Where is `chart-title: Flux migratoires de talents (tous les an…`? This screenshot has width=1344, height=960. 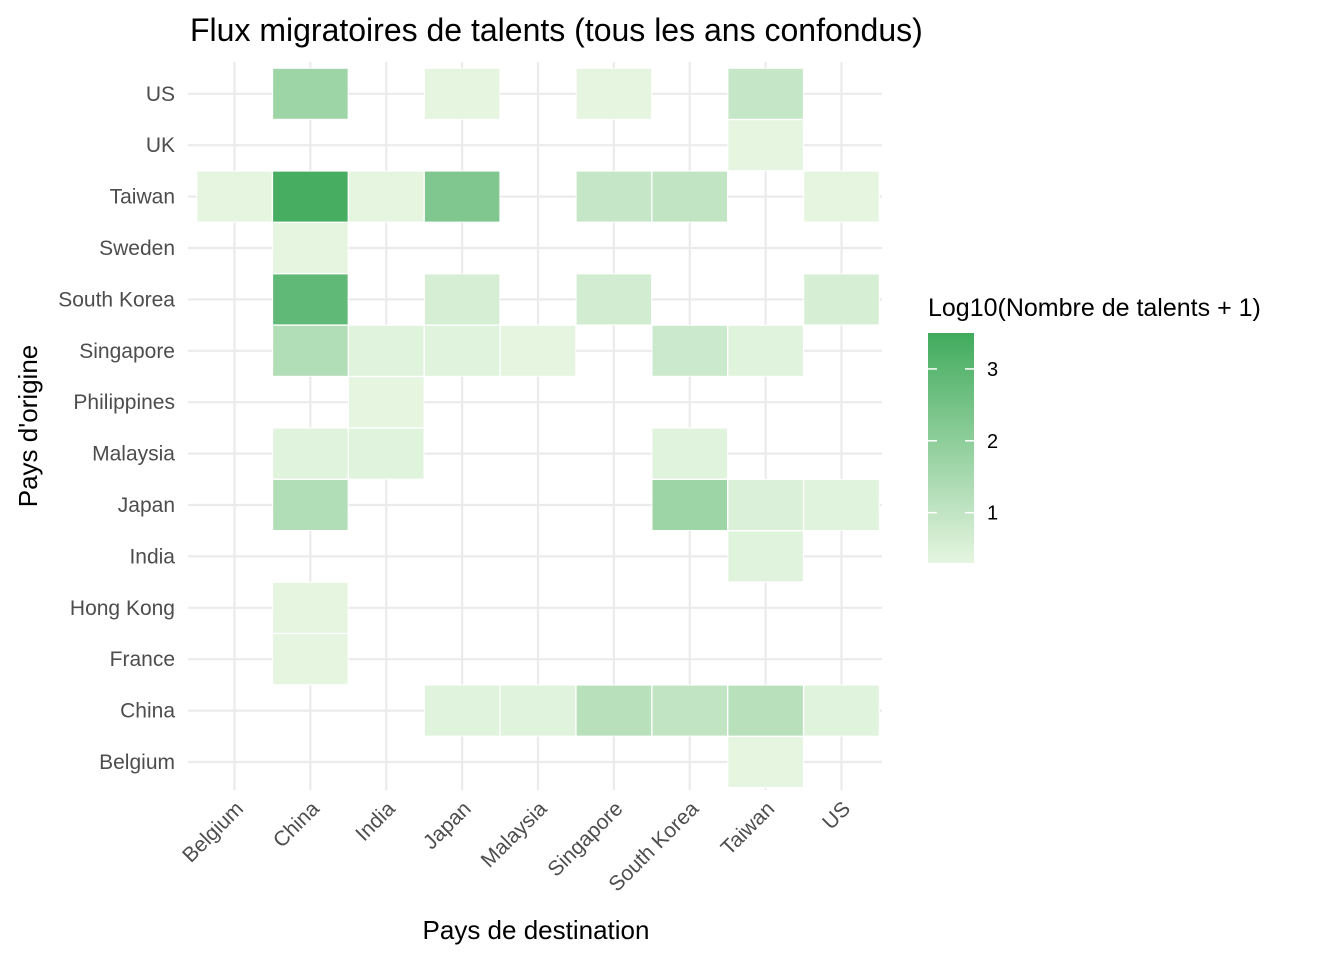
chart-title: Flux migratoires de talents (tous les an… is located at coordinates (556, 30).